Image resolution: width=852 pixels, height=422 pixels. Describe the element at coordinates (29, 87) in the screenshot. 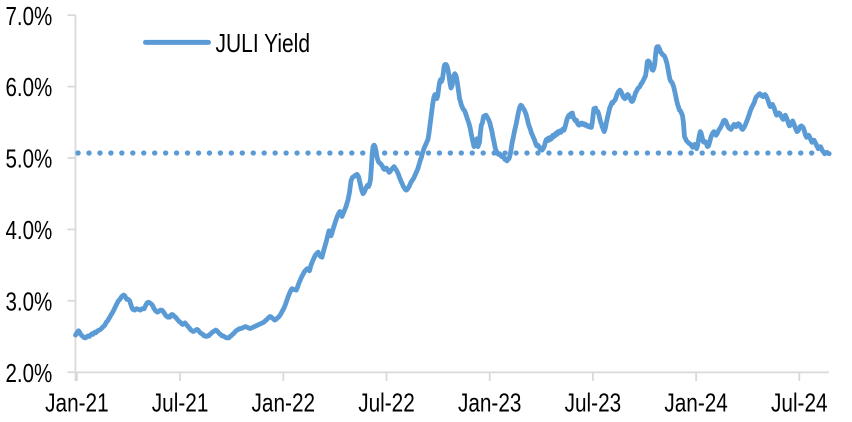

I see `svg-text: 6.0%` at that location.